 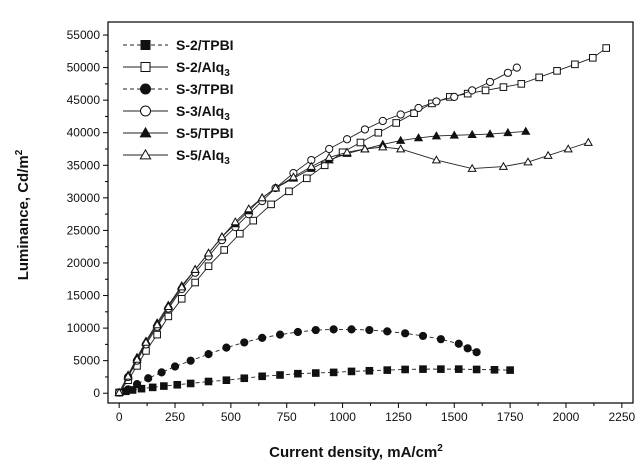 I want to click on y-axis-title: Luminance, Cd/m2, so click(x=23, y=214).